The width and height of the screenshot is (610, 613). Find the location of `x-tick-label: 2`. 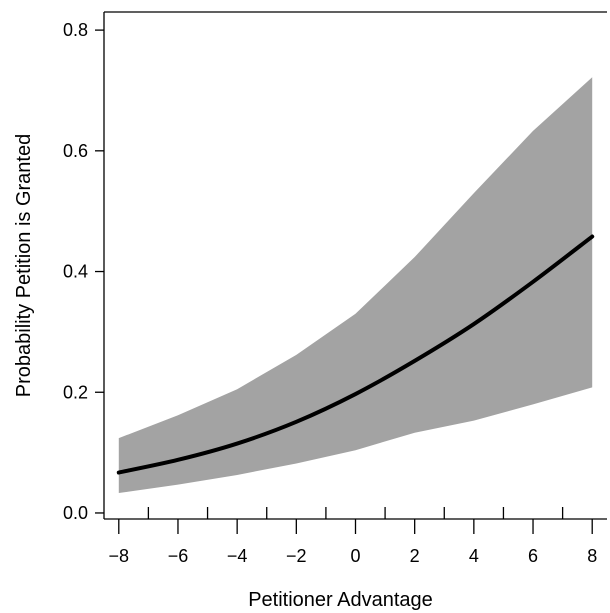

x-tick-label: 2 is located at coordinates (415, 556).